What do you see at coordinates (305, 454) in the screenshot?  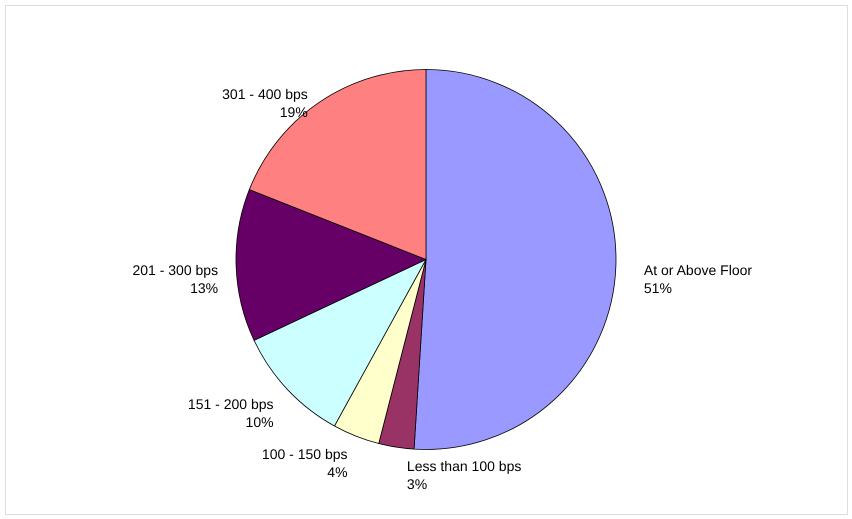 I see `slice-label: 100 - 150 bps` at bounding box center [305, 454].